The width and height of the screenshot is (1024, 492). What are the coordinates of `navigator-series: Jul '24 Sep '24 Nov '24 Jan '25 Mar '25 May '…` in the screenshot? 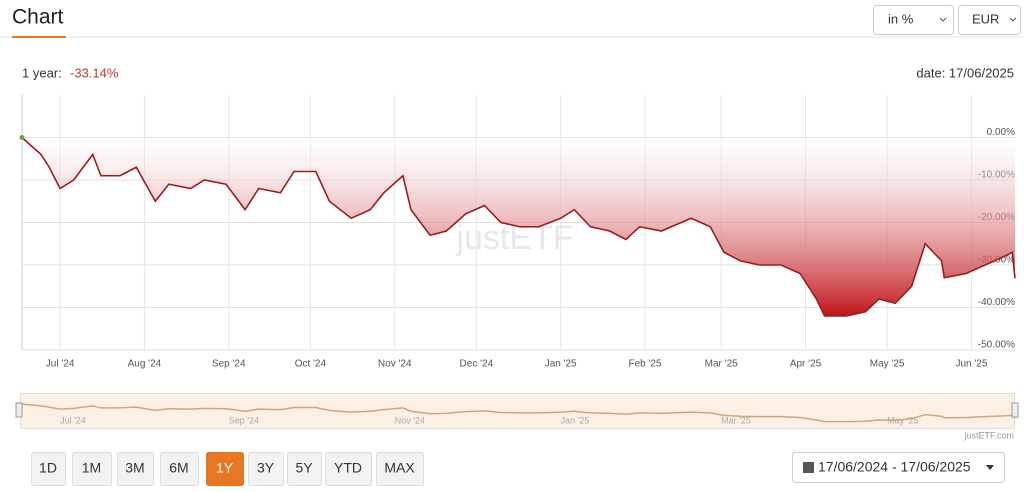 It's located at (518, 414).